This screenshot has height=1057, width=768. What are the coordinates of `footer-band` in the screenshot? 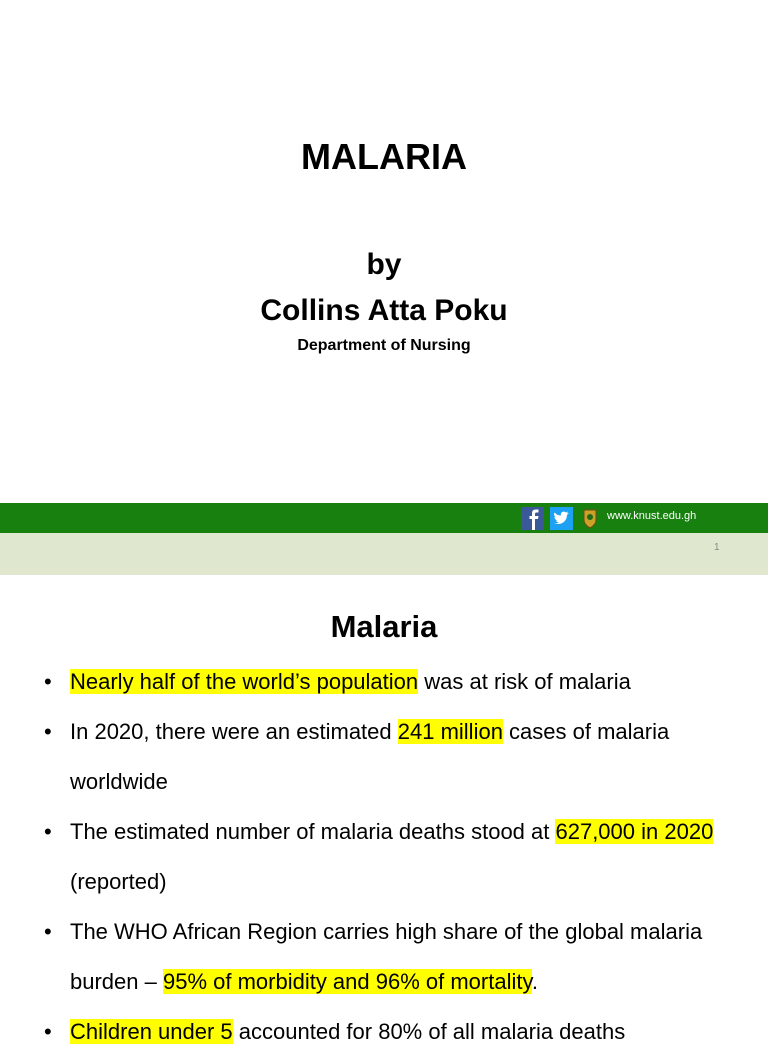 It's located at (384, 554).